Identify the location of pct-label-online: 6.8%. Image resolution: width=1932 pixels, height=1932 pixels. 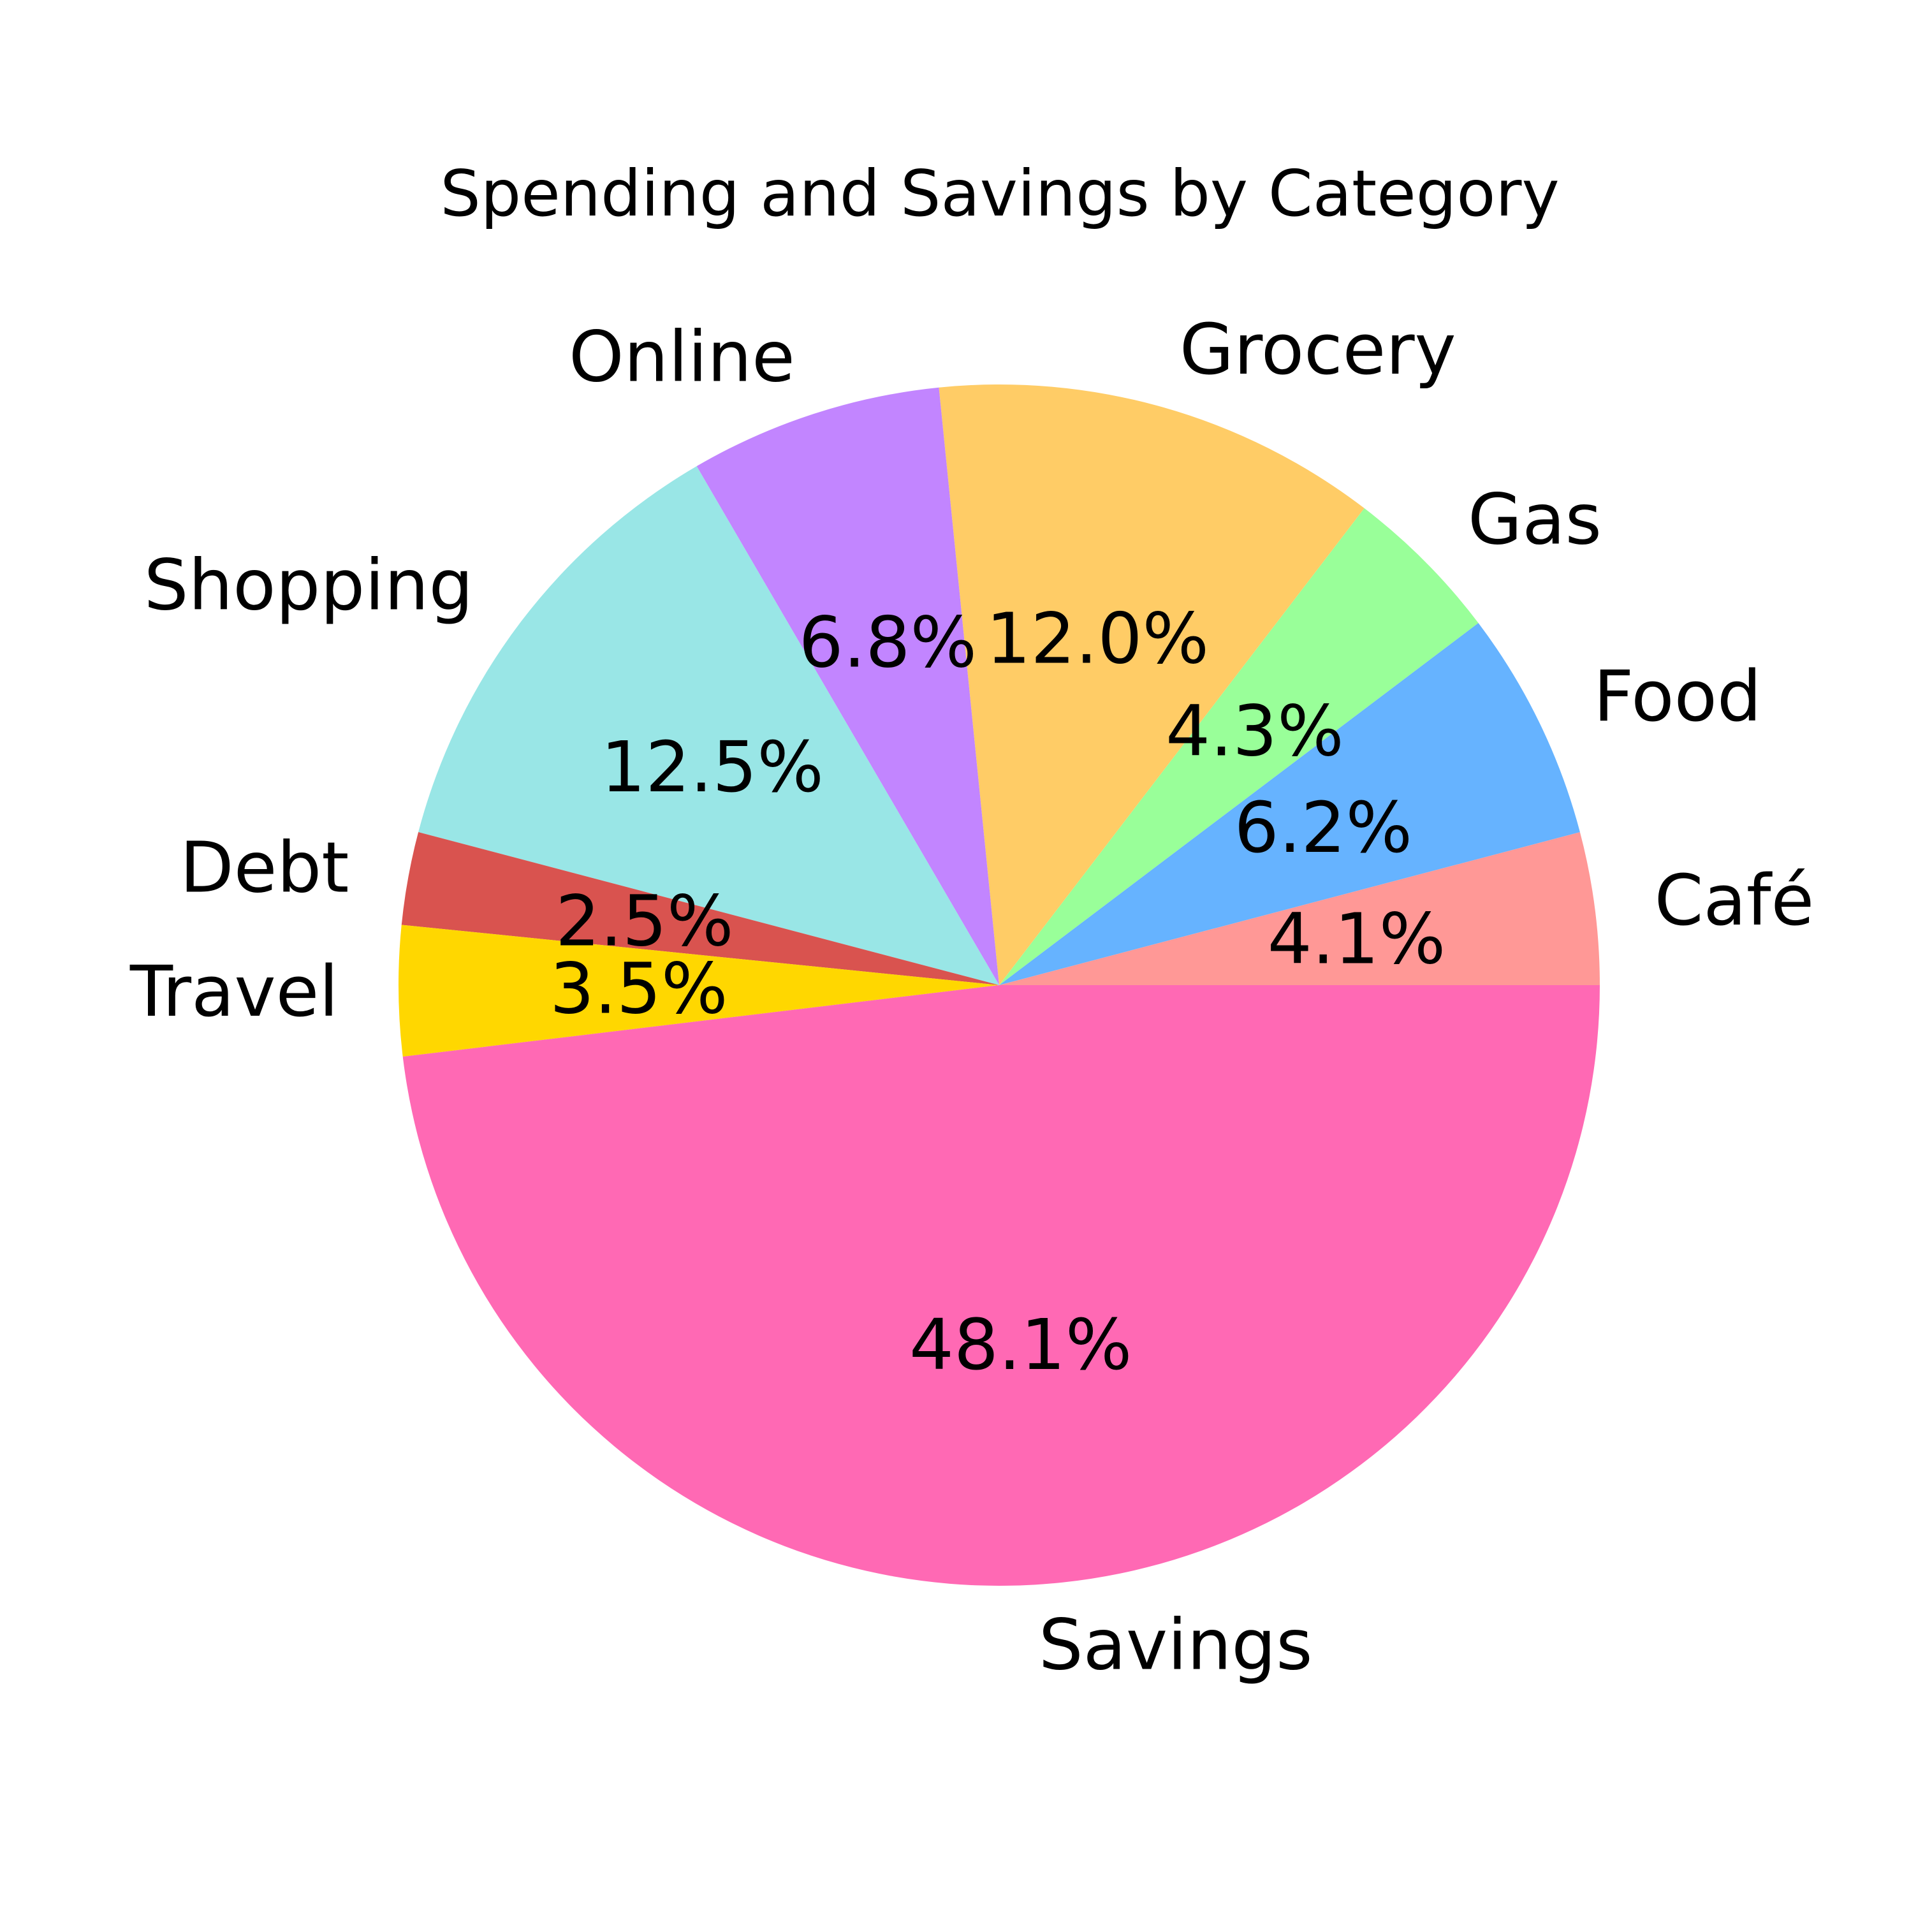
(888, 642).